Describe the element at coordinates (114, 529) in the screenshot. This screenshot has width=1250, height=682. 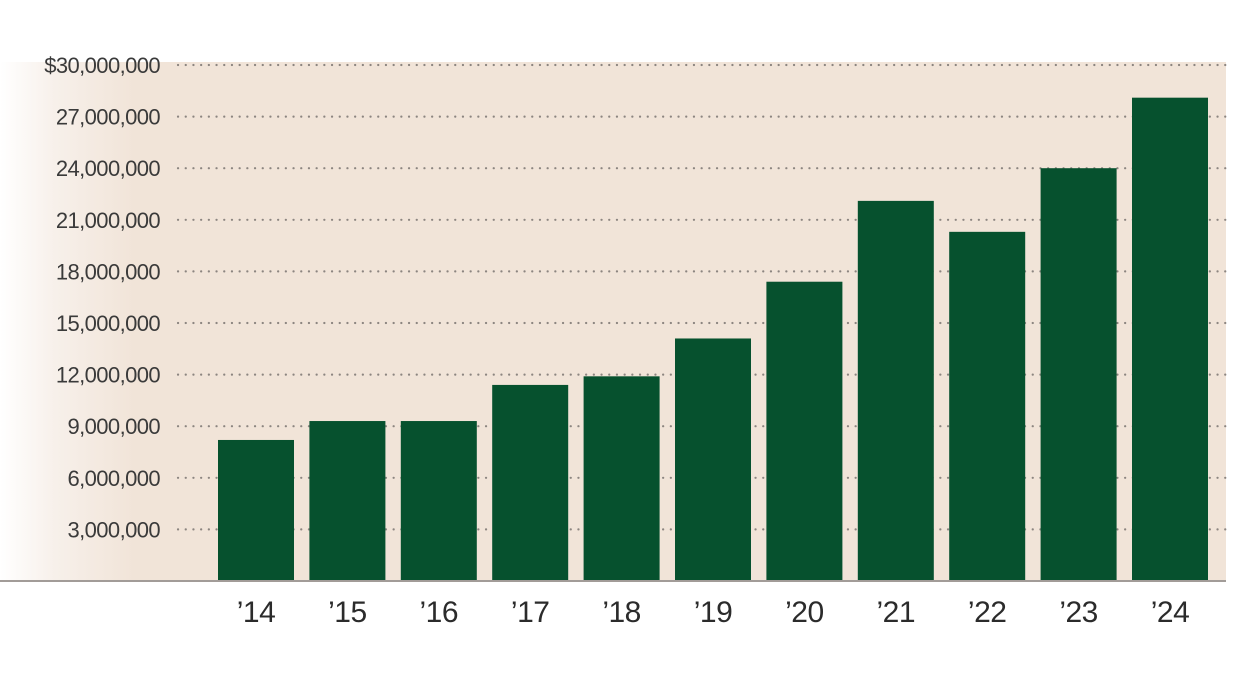
I see `y-tick-label: 3,000,000` at that location.